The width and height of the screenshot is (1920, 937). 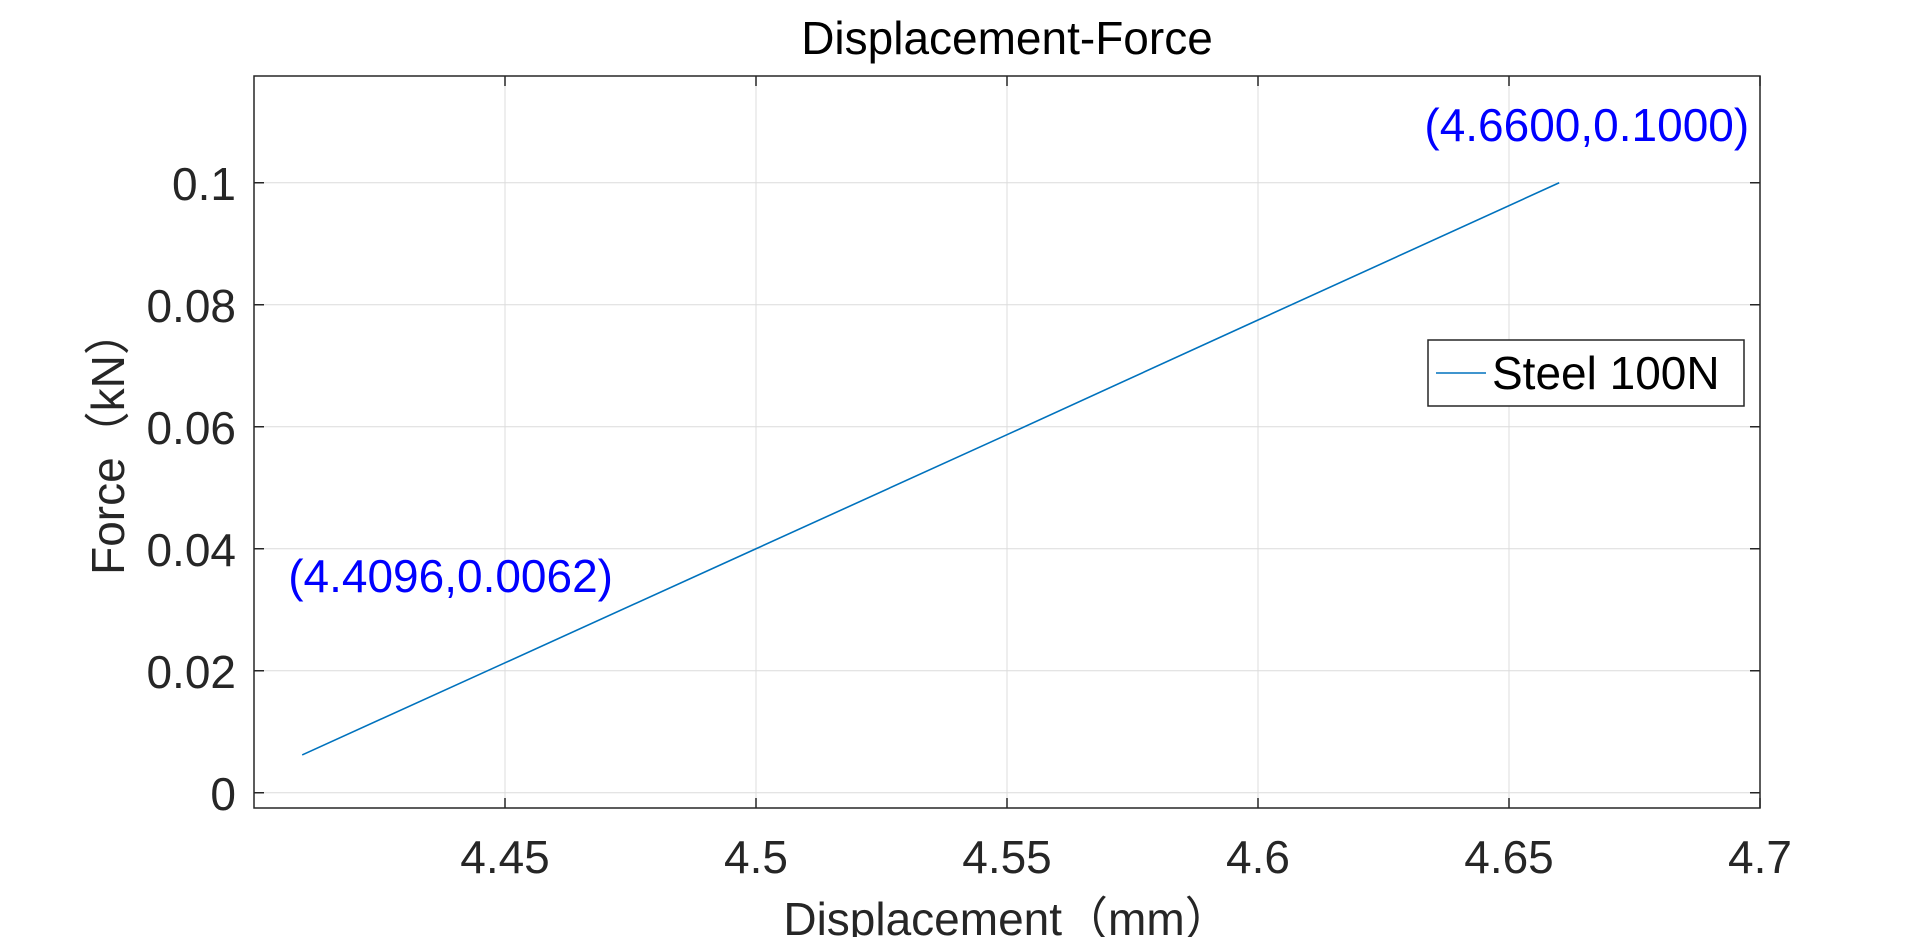 I want to click on legend-label: Steel 100N, so click(x=1606, y=373).